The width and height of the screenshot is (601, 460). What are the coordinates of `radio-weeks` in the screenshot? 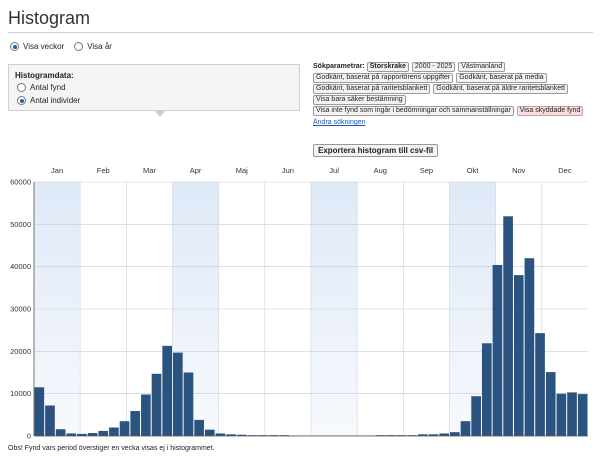 It's located at (14, 46).